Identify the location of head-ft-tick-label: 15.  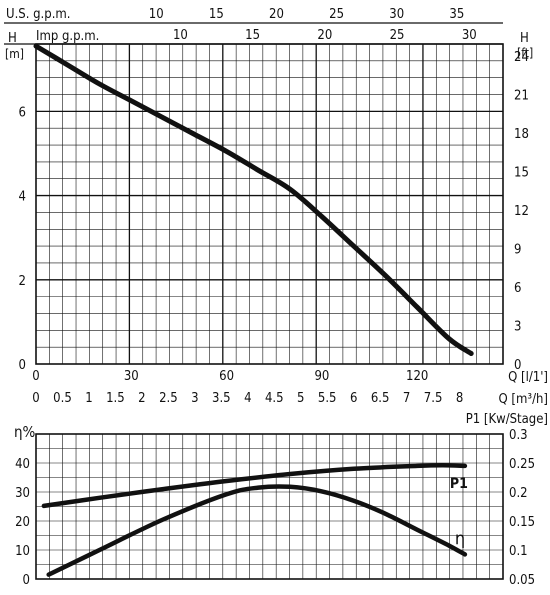
(521, 173).